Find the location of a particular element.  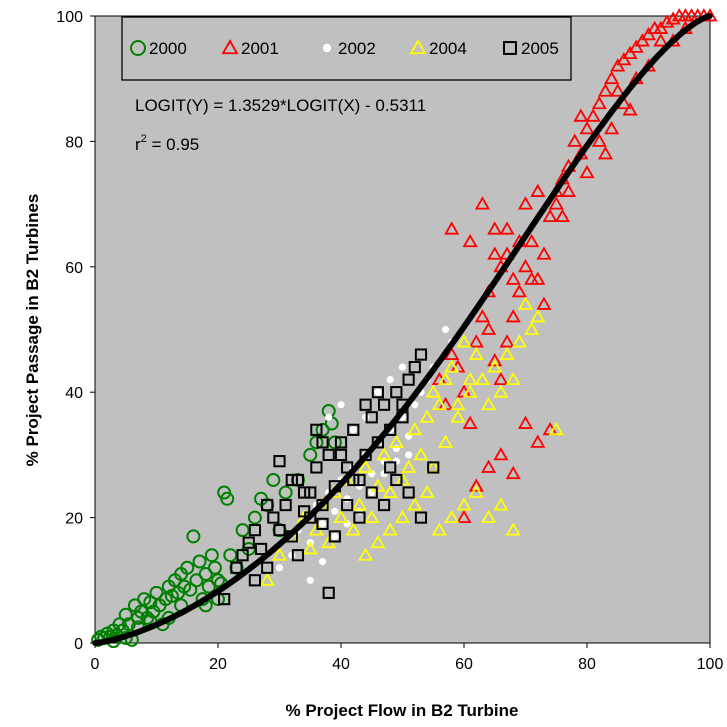

legend-item-2001: 2001 is located at coordinates (250, 48).